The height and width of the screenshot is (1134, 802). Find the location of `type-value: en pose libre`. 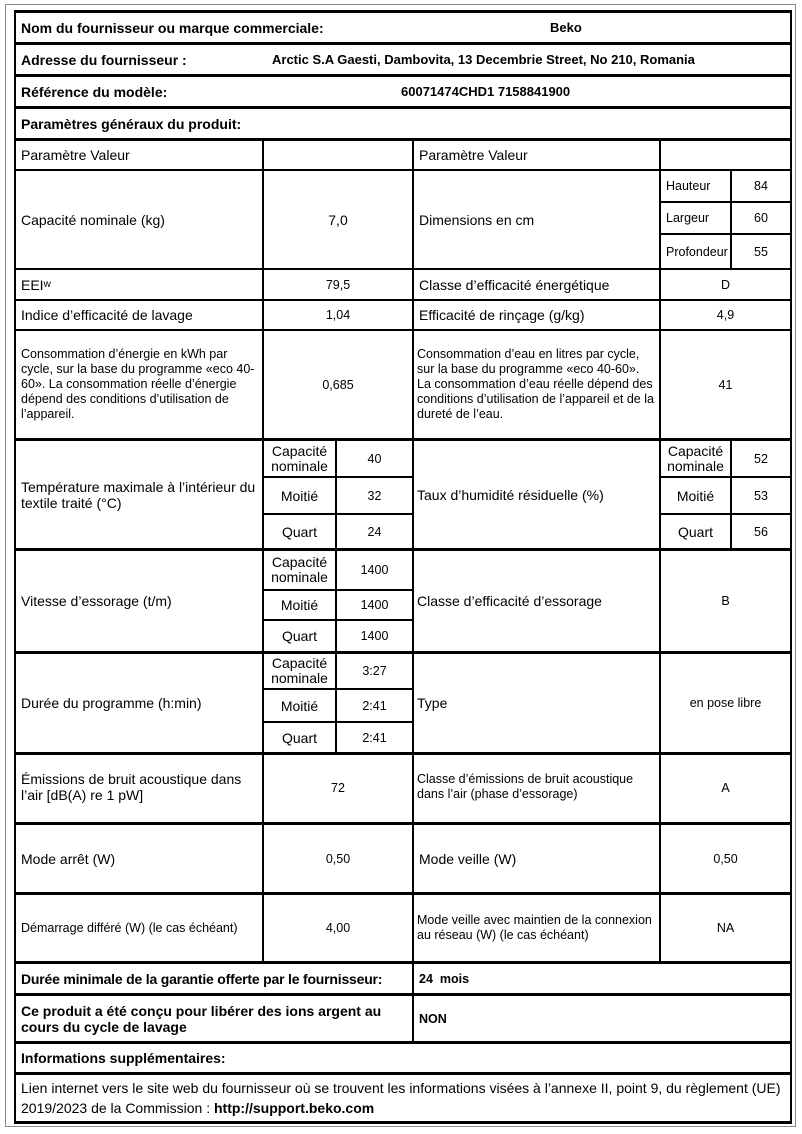

type-value: en pose libre is located at coordinates (726, 704).